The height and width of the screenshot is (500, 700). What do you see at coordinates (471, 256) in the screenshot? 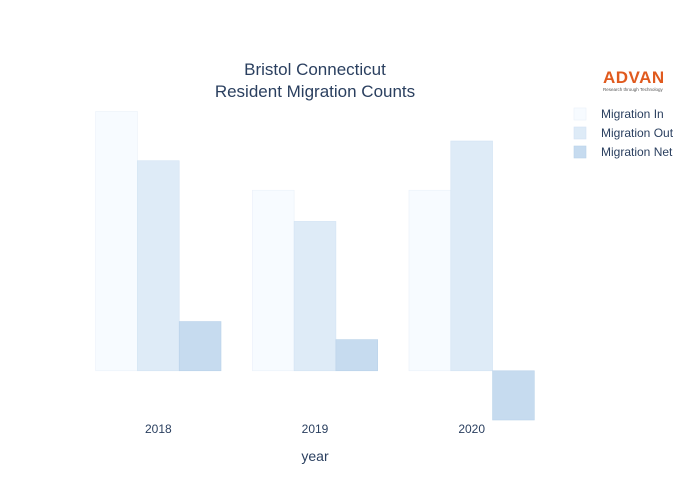
I see `bar-migration-out-2020` at bounding box center [471, 256].